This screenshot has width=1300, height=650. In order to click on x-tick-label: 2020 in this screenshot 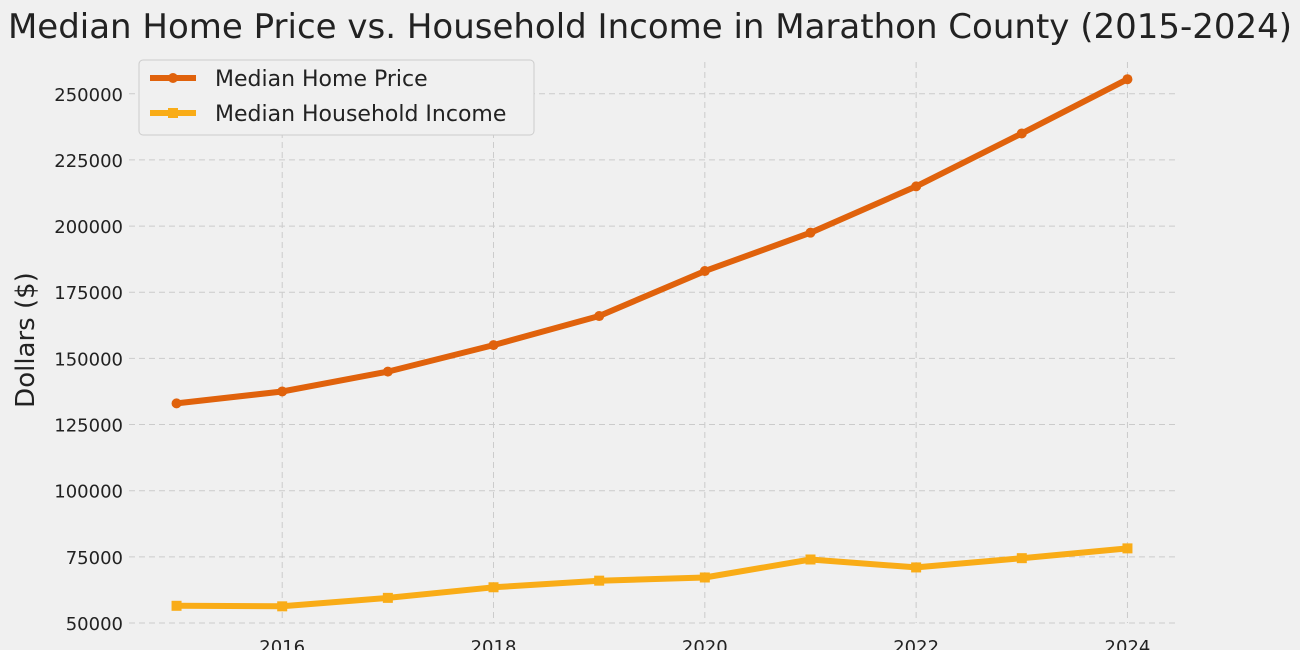, I will do `click(705, 643)`.